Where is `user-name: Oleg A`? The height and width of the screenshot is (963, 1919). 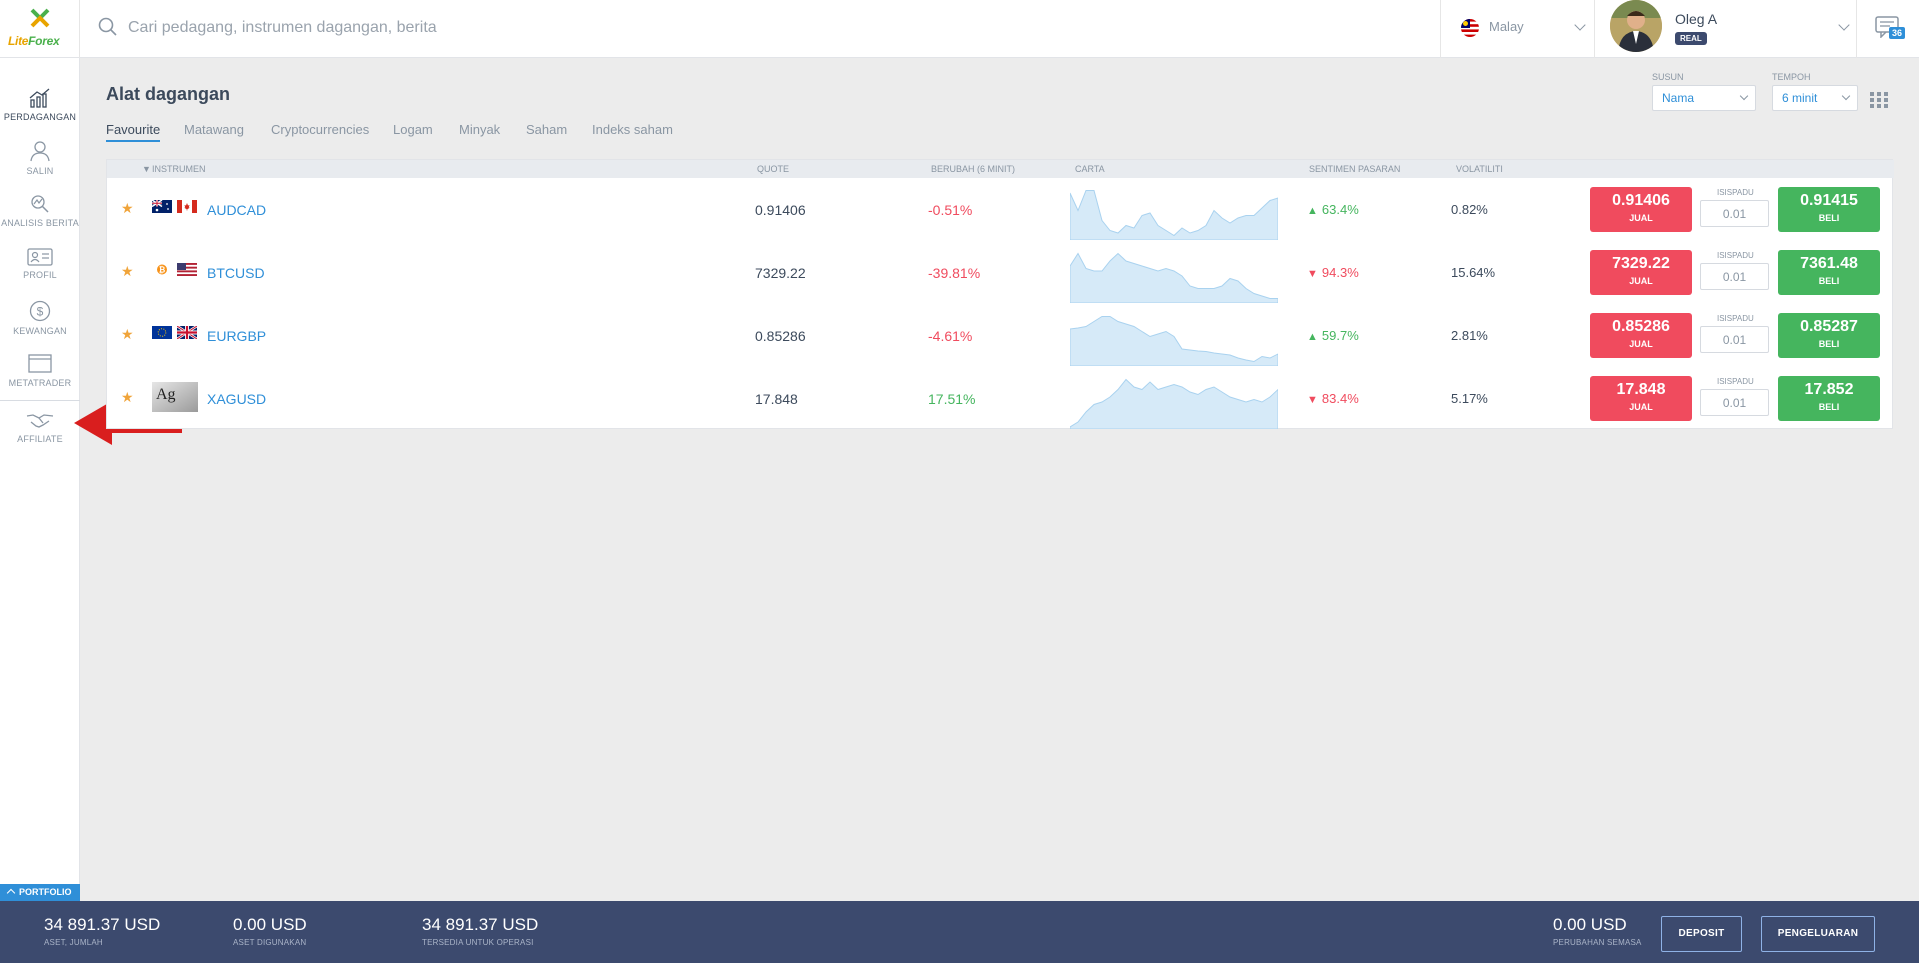 user-name: Oleg A is located at coordinates (1696, 19).